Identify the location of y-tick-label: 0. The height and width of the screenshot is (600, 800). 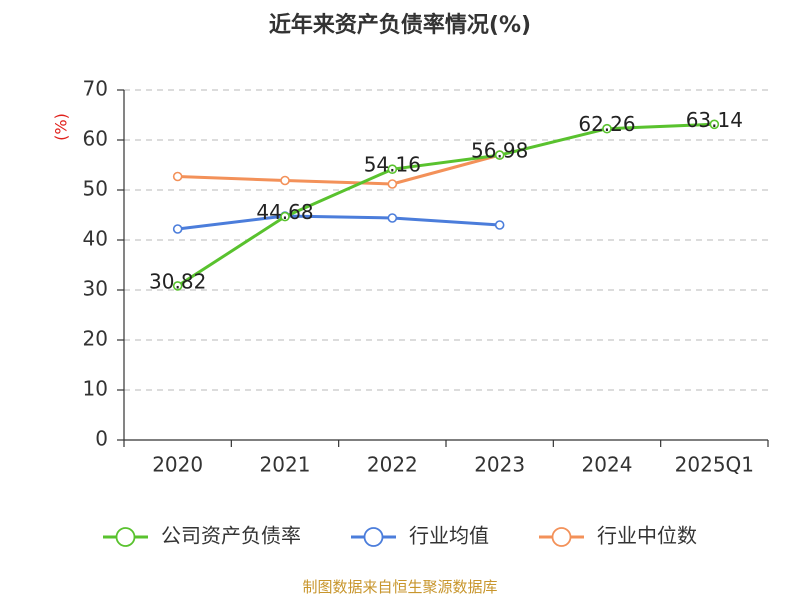
(101, 439).